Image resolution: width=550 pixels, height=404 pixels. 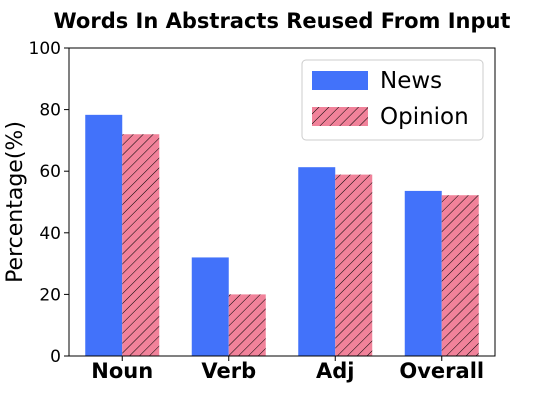 I want to click on legend-swatch-opinion, so click(x=340, y=116).